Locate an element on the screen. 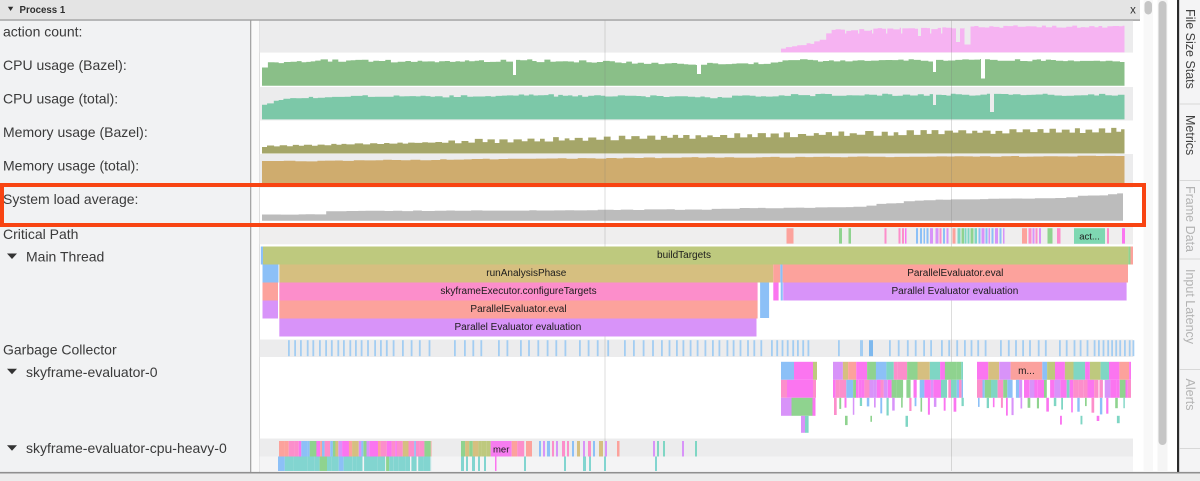  svg-text: Alerts is located at coordinates (1190, 395).